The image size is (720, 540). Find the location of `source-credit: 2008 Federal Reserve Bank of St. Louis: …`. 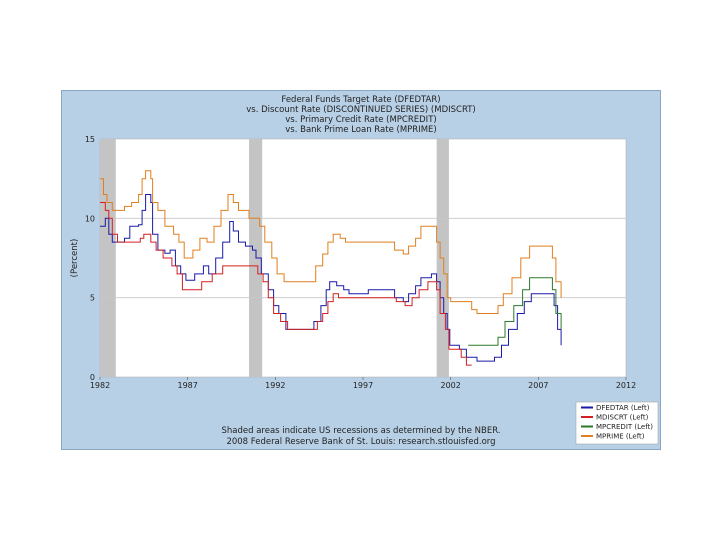

source-credit: 2008 Federal Reserve Bank of St. Louis: … is located at coordinates (360, 442).